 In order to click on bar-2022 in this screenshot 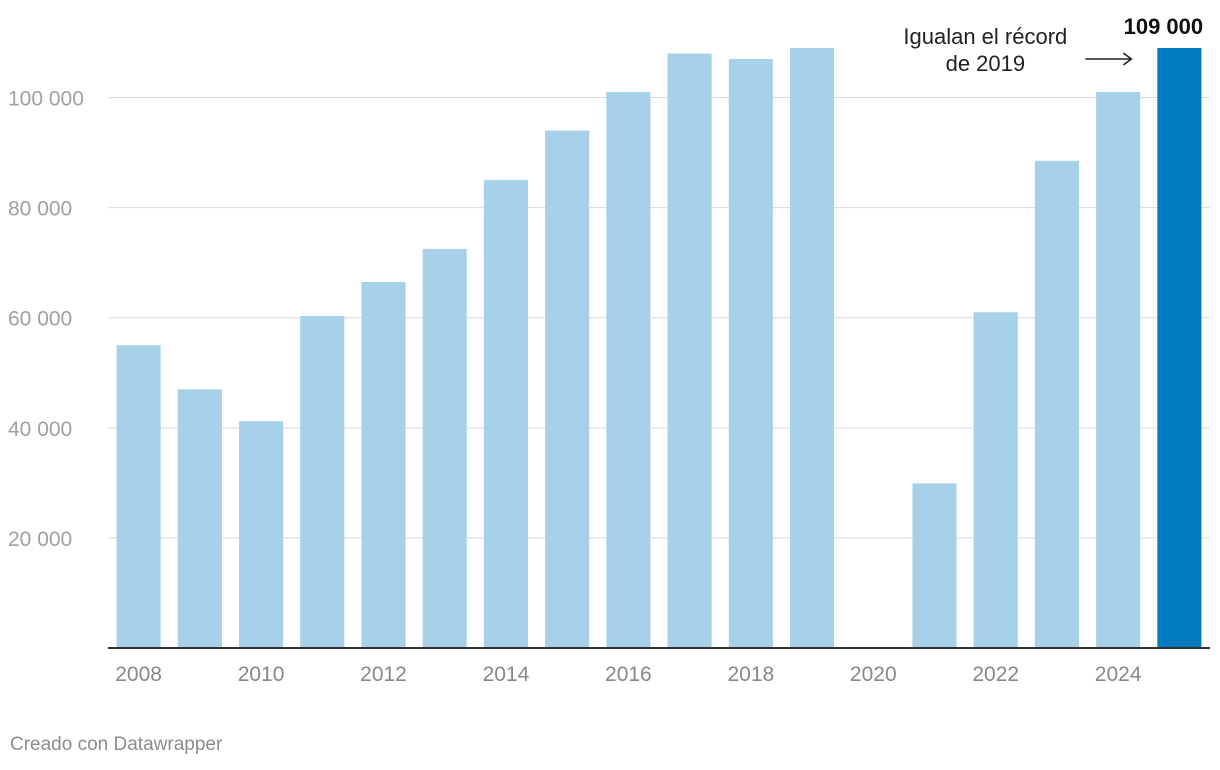, I will do `click(995, 480)`.